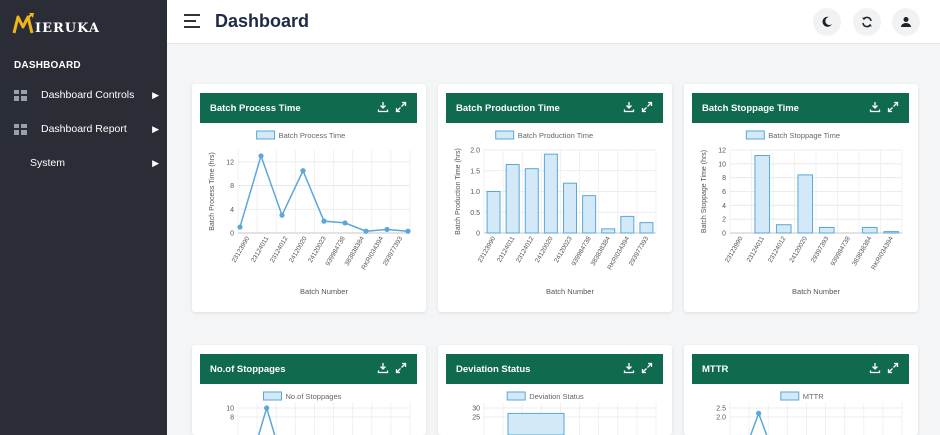 This screenshot has width=940, height=435. What do you see at coordinates (555, 390) in the screenshot?
I see `chart-card: Deviation Status Deviation Status 25 30` at bounding box center [555, 390].